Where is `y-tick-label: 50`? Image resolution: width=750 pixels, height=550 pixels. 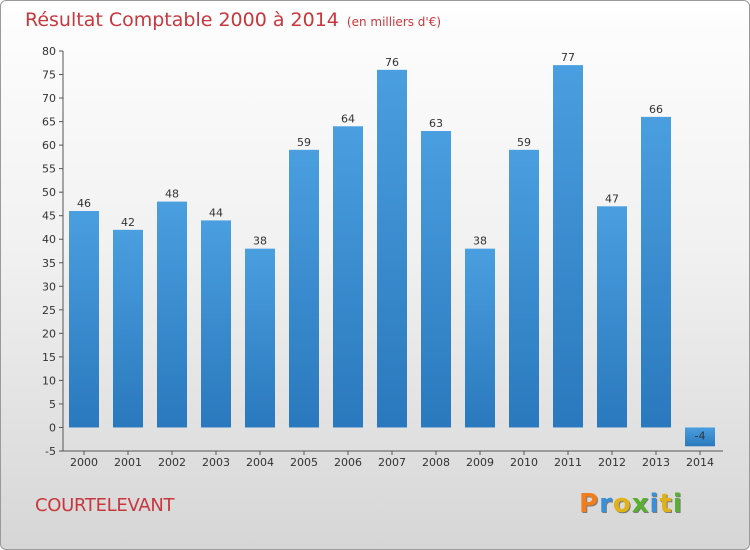 y-tick-label: 50 is located at coordinates (49, 192).